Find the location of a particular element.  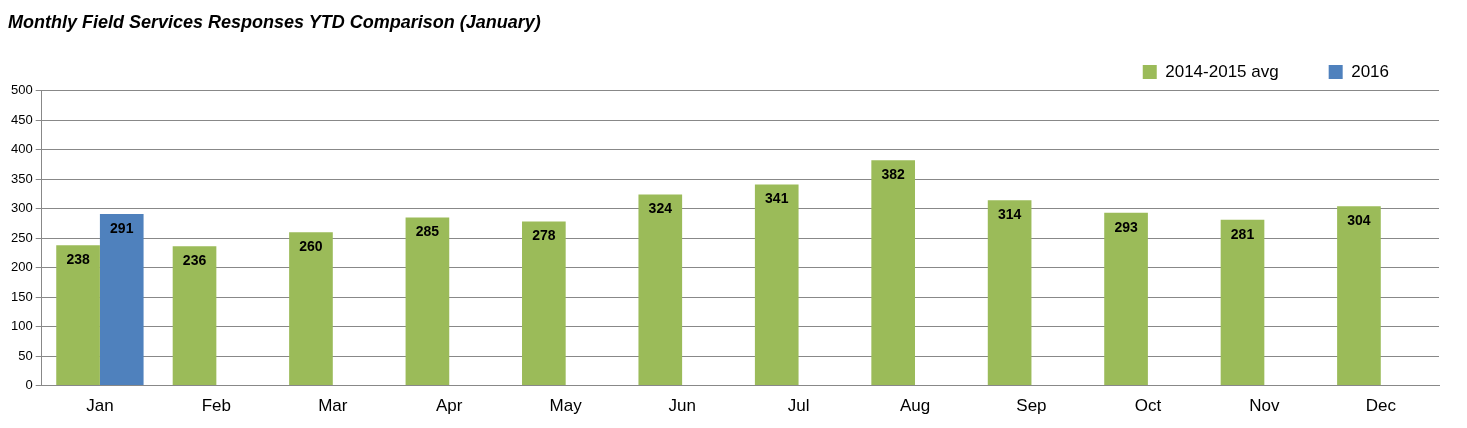

x-tick-label: Dec is located at coordinates (1381, 406).